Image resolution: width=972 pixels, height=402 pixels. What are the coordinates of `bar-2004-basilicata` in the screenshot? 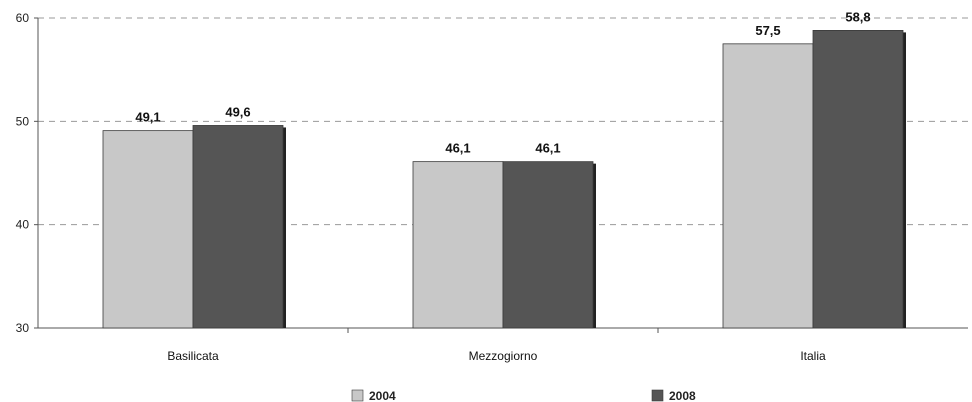 It's located at (148, 229).